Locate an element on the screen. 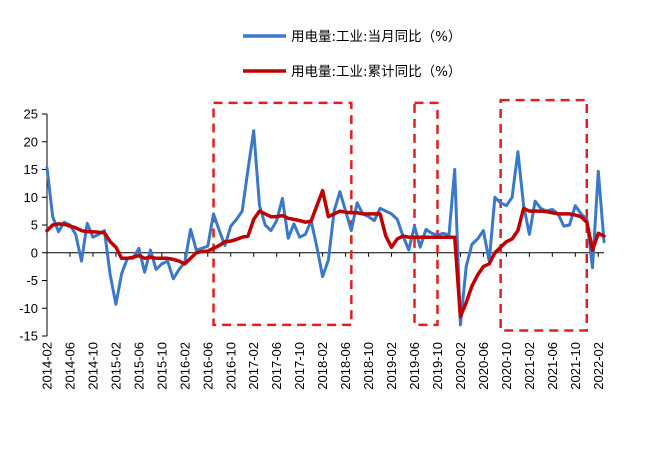 Image resolution: width=656 pixels, height=459 pixels. x-tick-label: 2014-06 is located at coordinates (69, 366).